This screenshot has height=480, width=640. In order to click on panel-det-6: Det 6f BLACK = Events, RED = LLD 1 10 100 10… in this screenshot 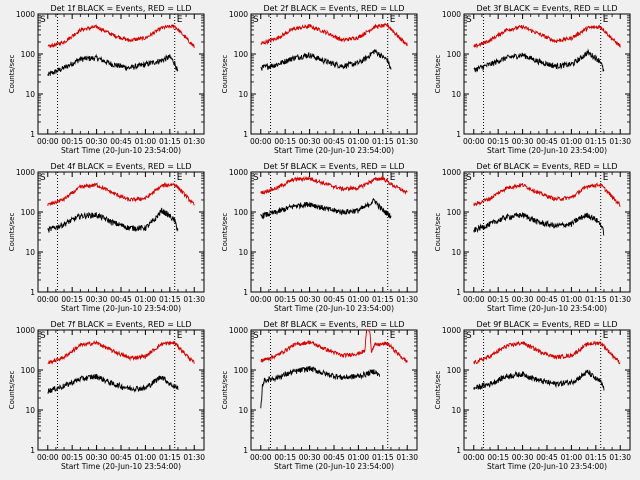, I will do `click(532, 237)`.